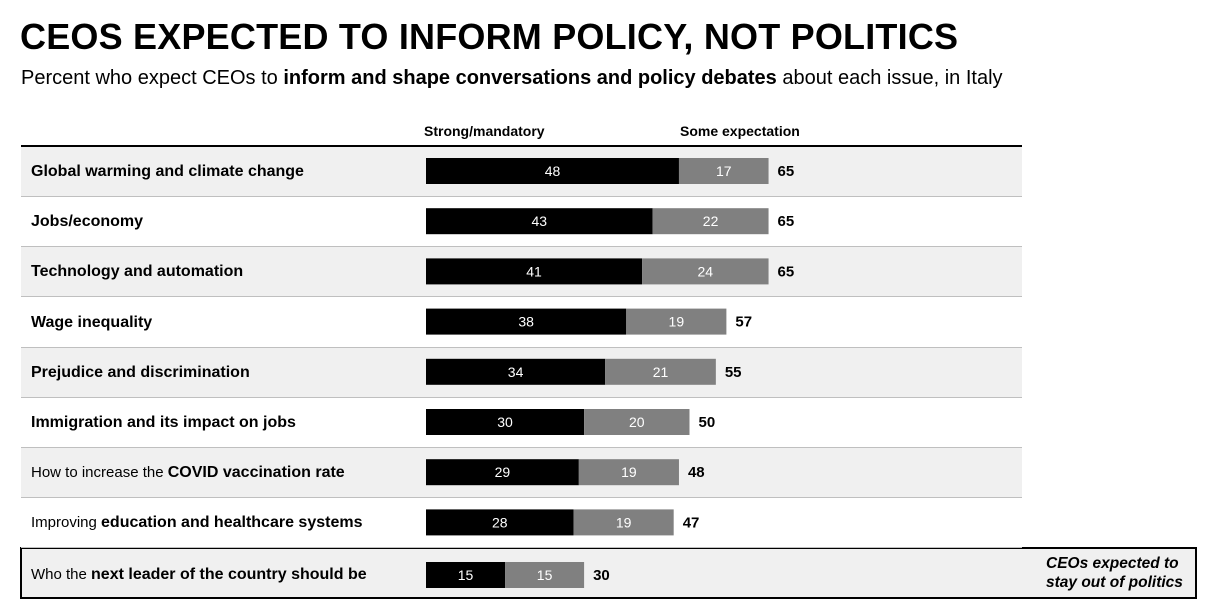  Describe the element at coordinates (229, 574) in the screenshot. I see `row-label-bold: next leader of the country should be` at that location.